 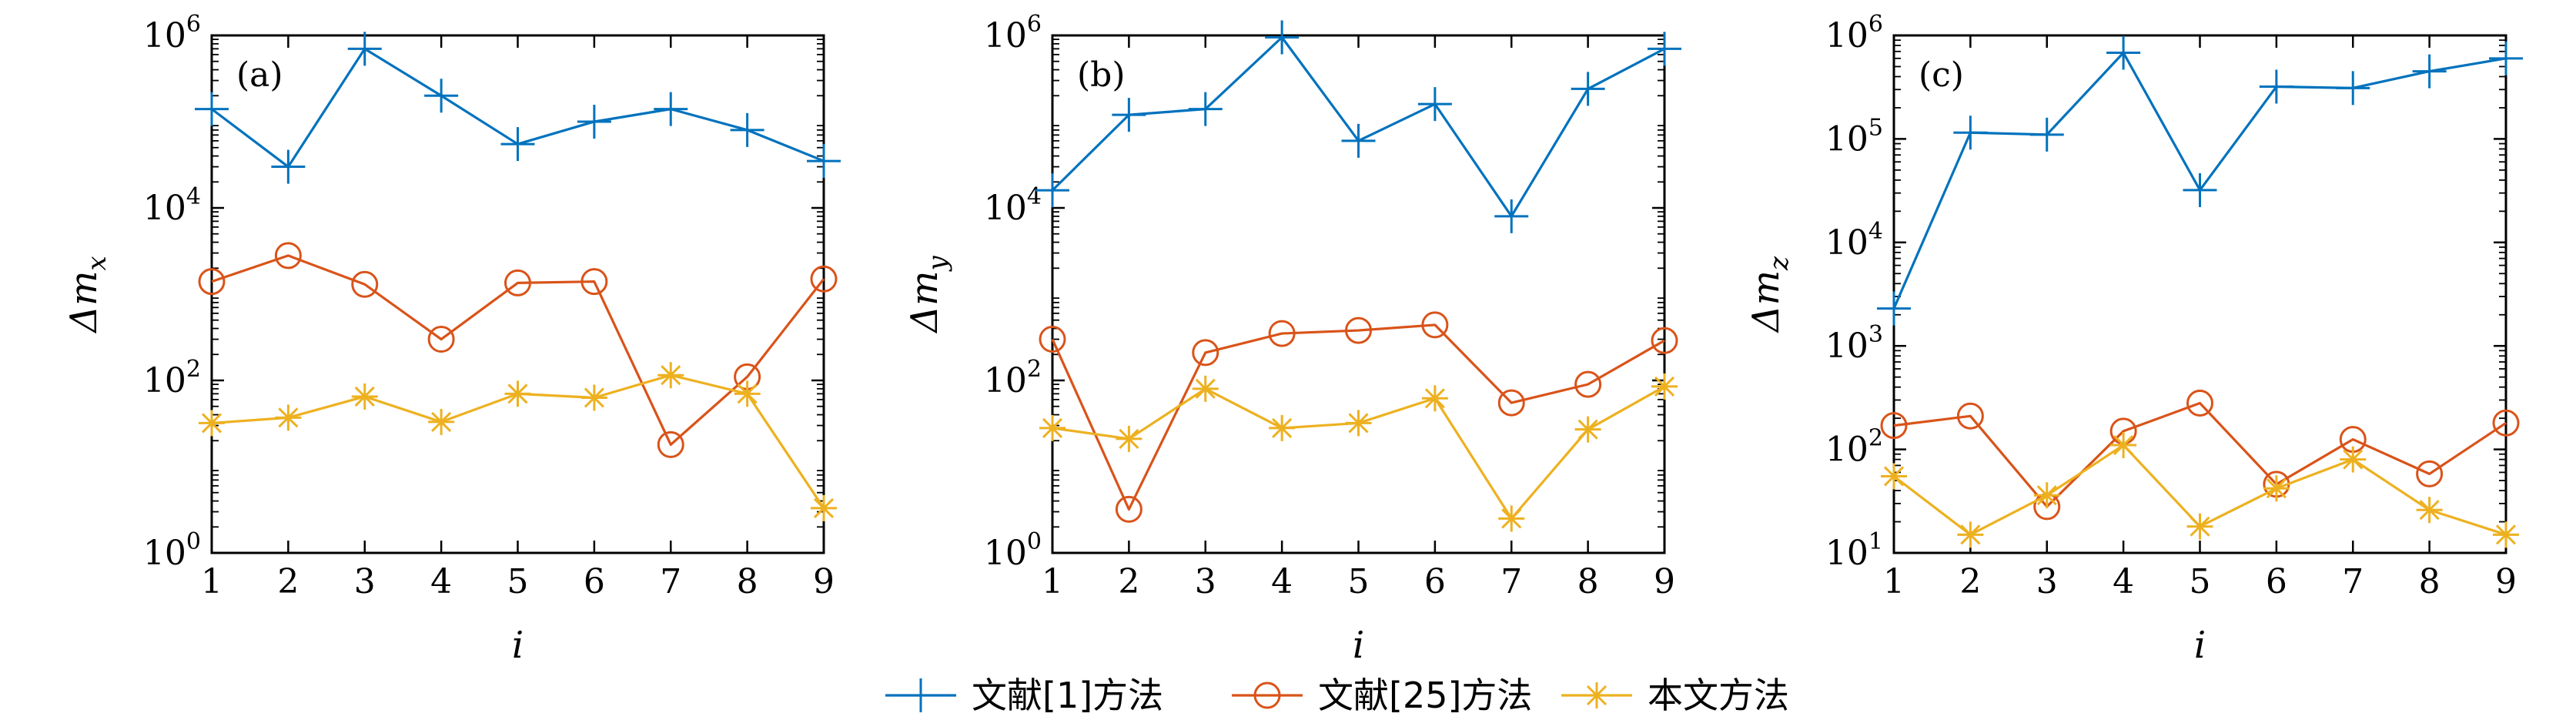 What do you see at coordinates (1358, 453) in the screenshot?
I see `series-line-yellow` at bounding box center [1358, 453].